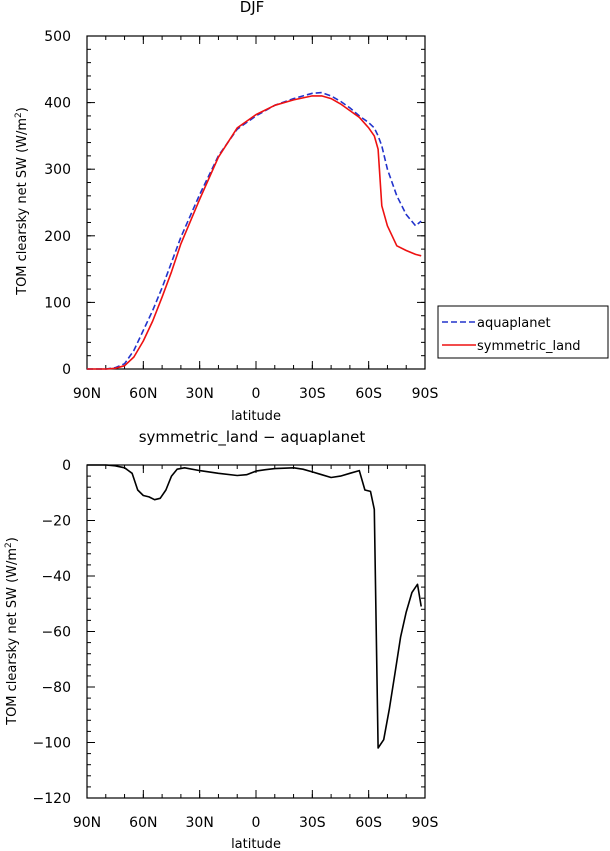 The height and width of the screenshot is (851, 610). I want to click on legend: aquaplanet symmetric_land, so click(523, 332).